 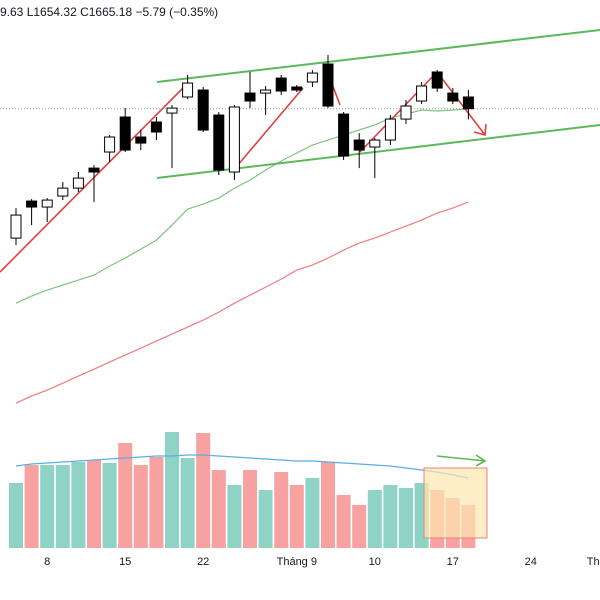 What do you see at coordinates (455, 503) in the screenshot?
I see `highlight-box` at bounding box center [455, 503].